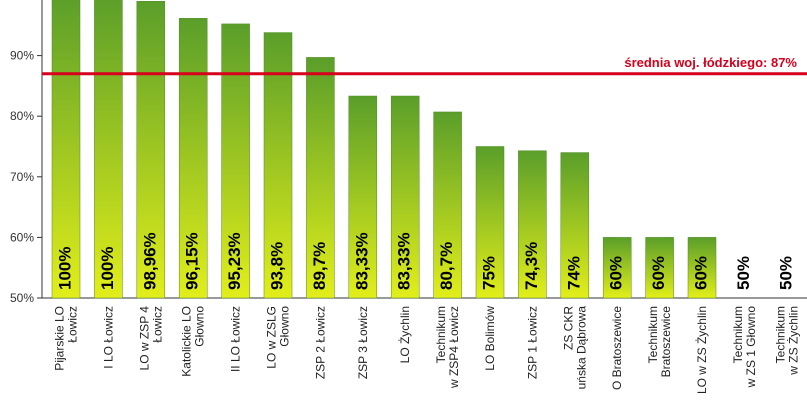 The height and width of the screenshot is (400, 807). Describe the element at coordinates (22, 116) in the screenshot. I see `y-tick-label: 80%` at that location.